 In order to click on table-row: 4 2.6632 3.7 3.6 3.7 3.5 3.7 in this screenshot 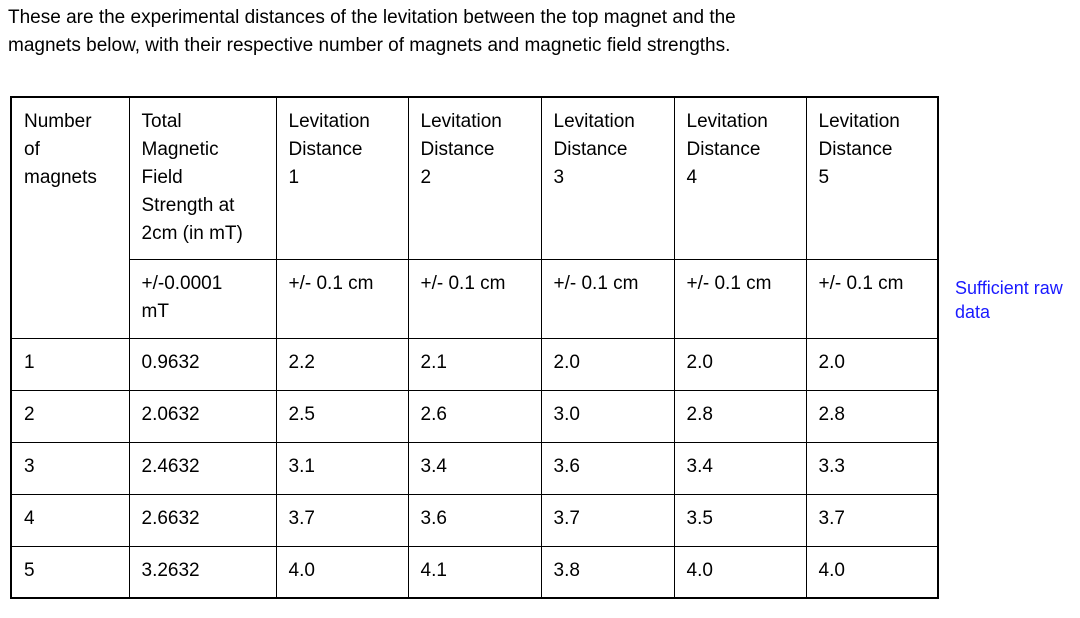, I will do `click(474, 520)`.